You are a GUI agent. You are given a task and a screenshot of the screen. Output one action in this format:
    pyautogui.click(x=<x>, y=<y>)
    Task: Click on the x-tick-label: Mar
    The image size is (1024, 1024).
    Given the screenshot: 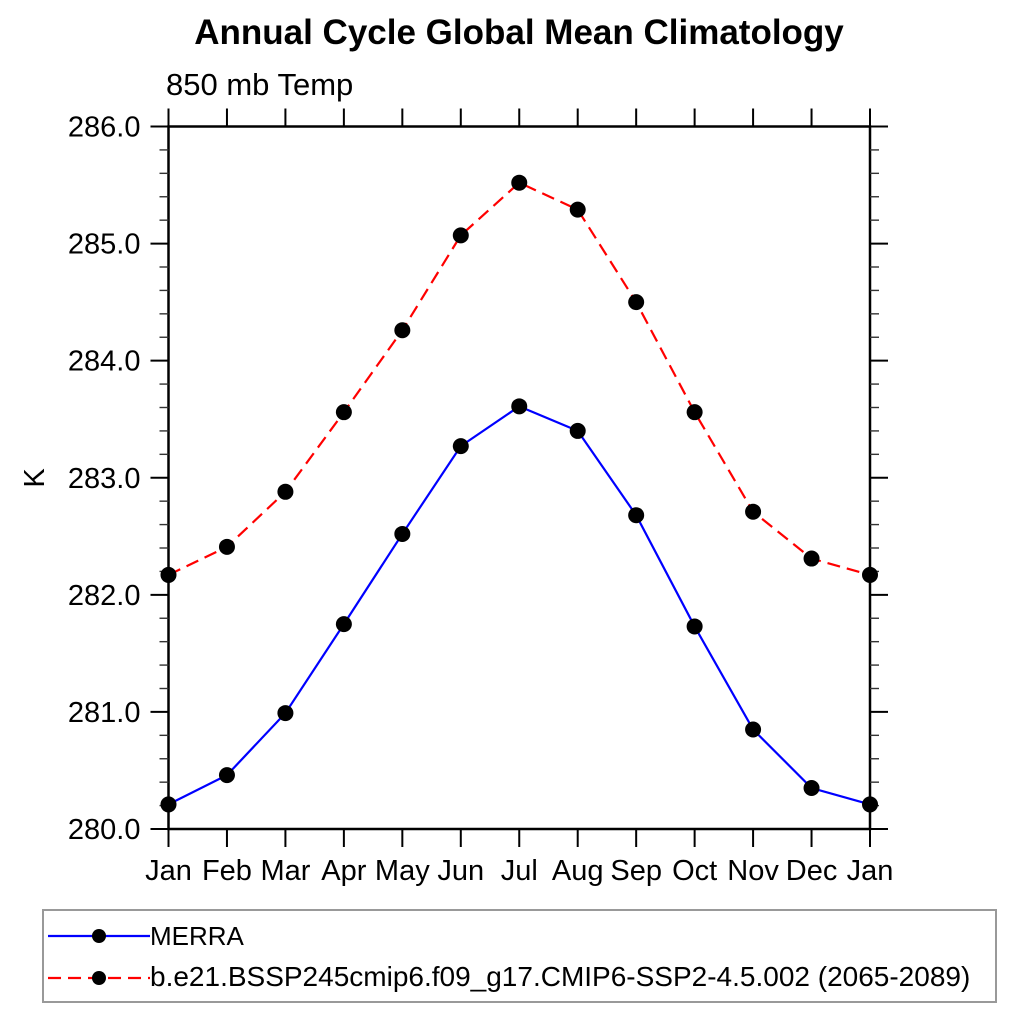 What is the action you would take?
    pyautogui.click(x=285, y=871)
    